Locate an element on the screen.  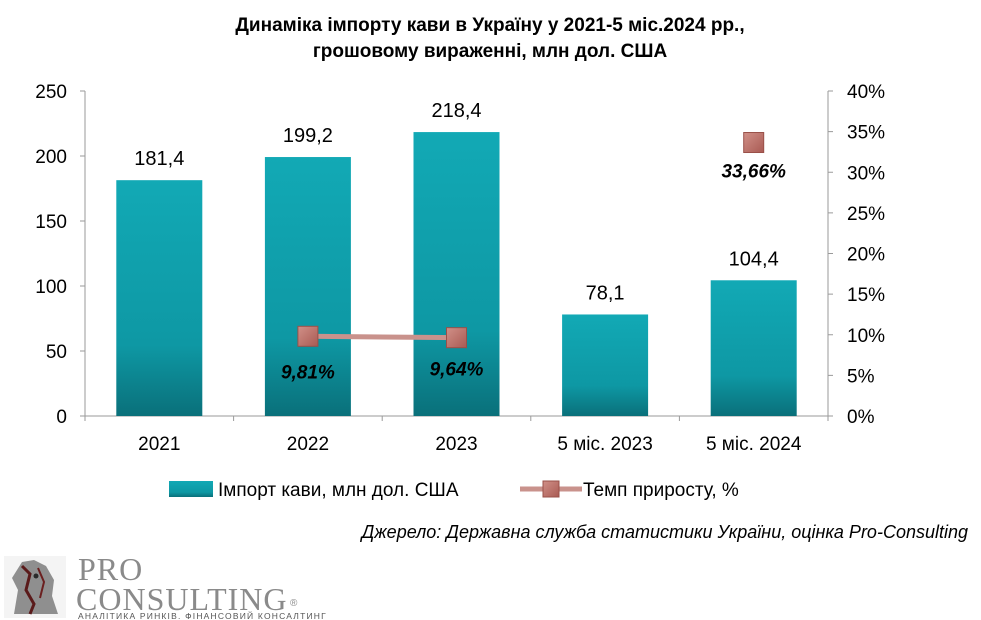
legend-swatch-marker is located at coordinates (551, 489).